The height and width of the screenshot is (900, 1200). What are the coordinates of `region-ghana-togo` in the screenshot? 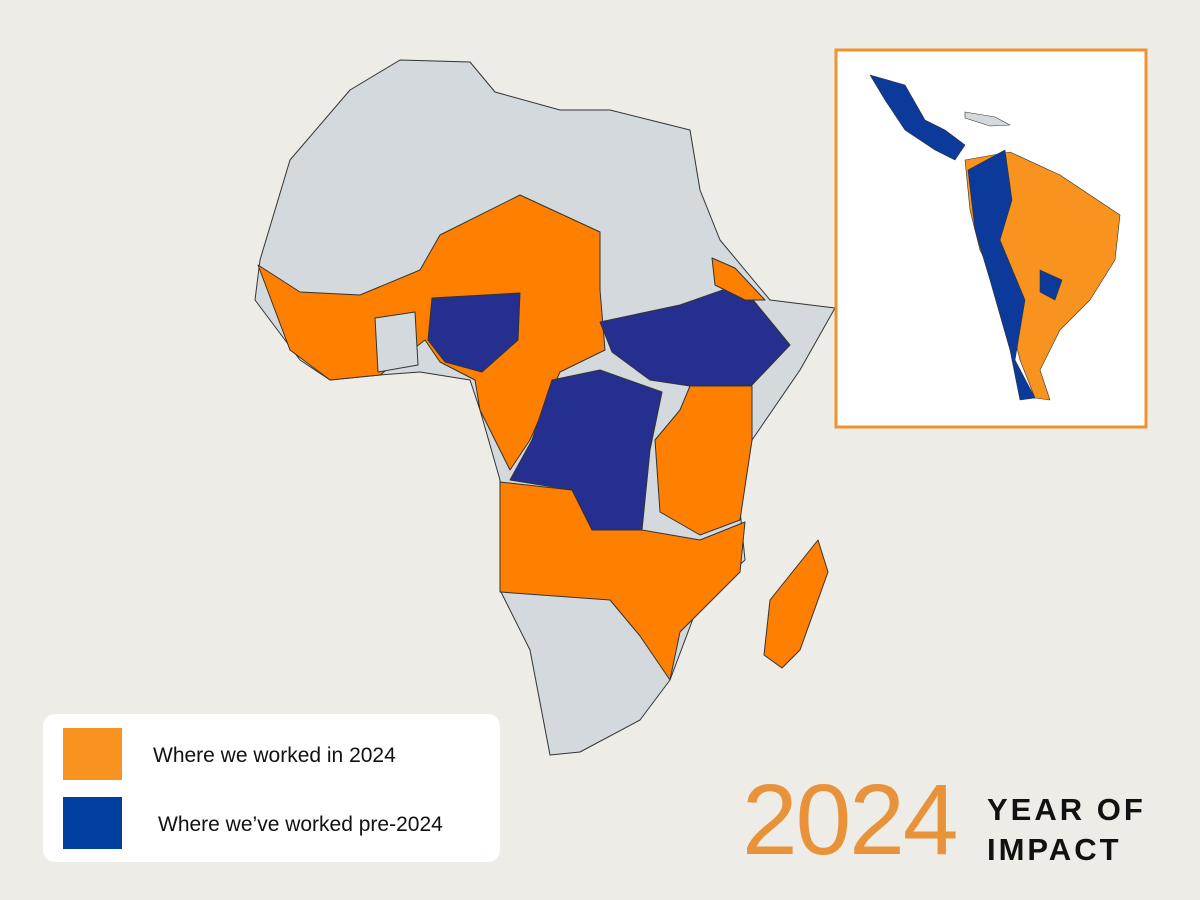 It's located at (396, 342).